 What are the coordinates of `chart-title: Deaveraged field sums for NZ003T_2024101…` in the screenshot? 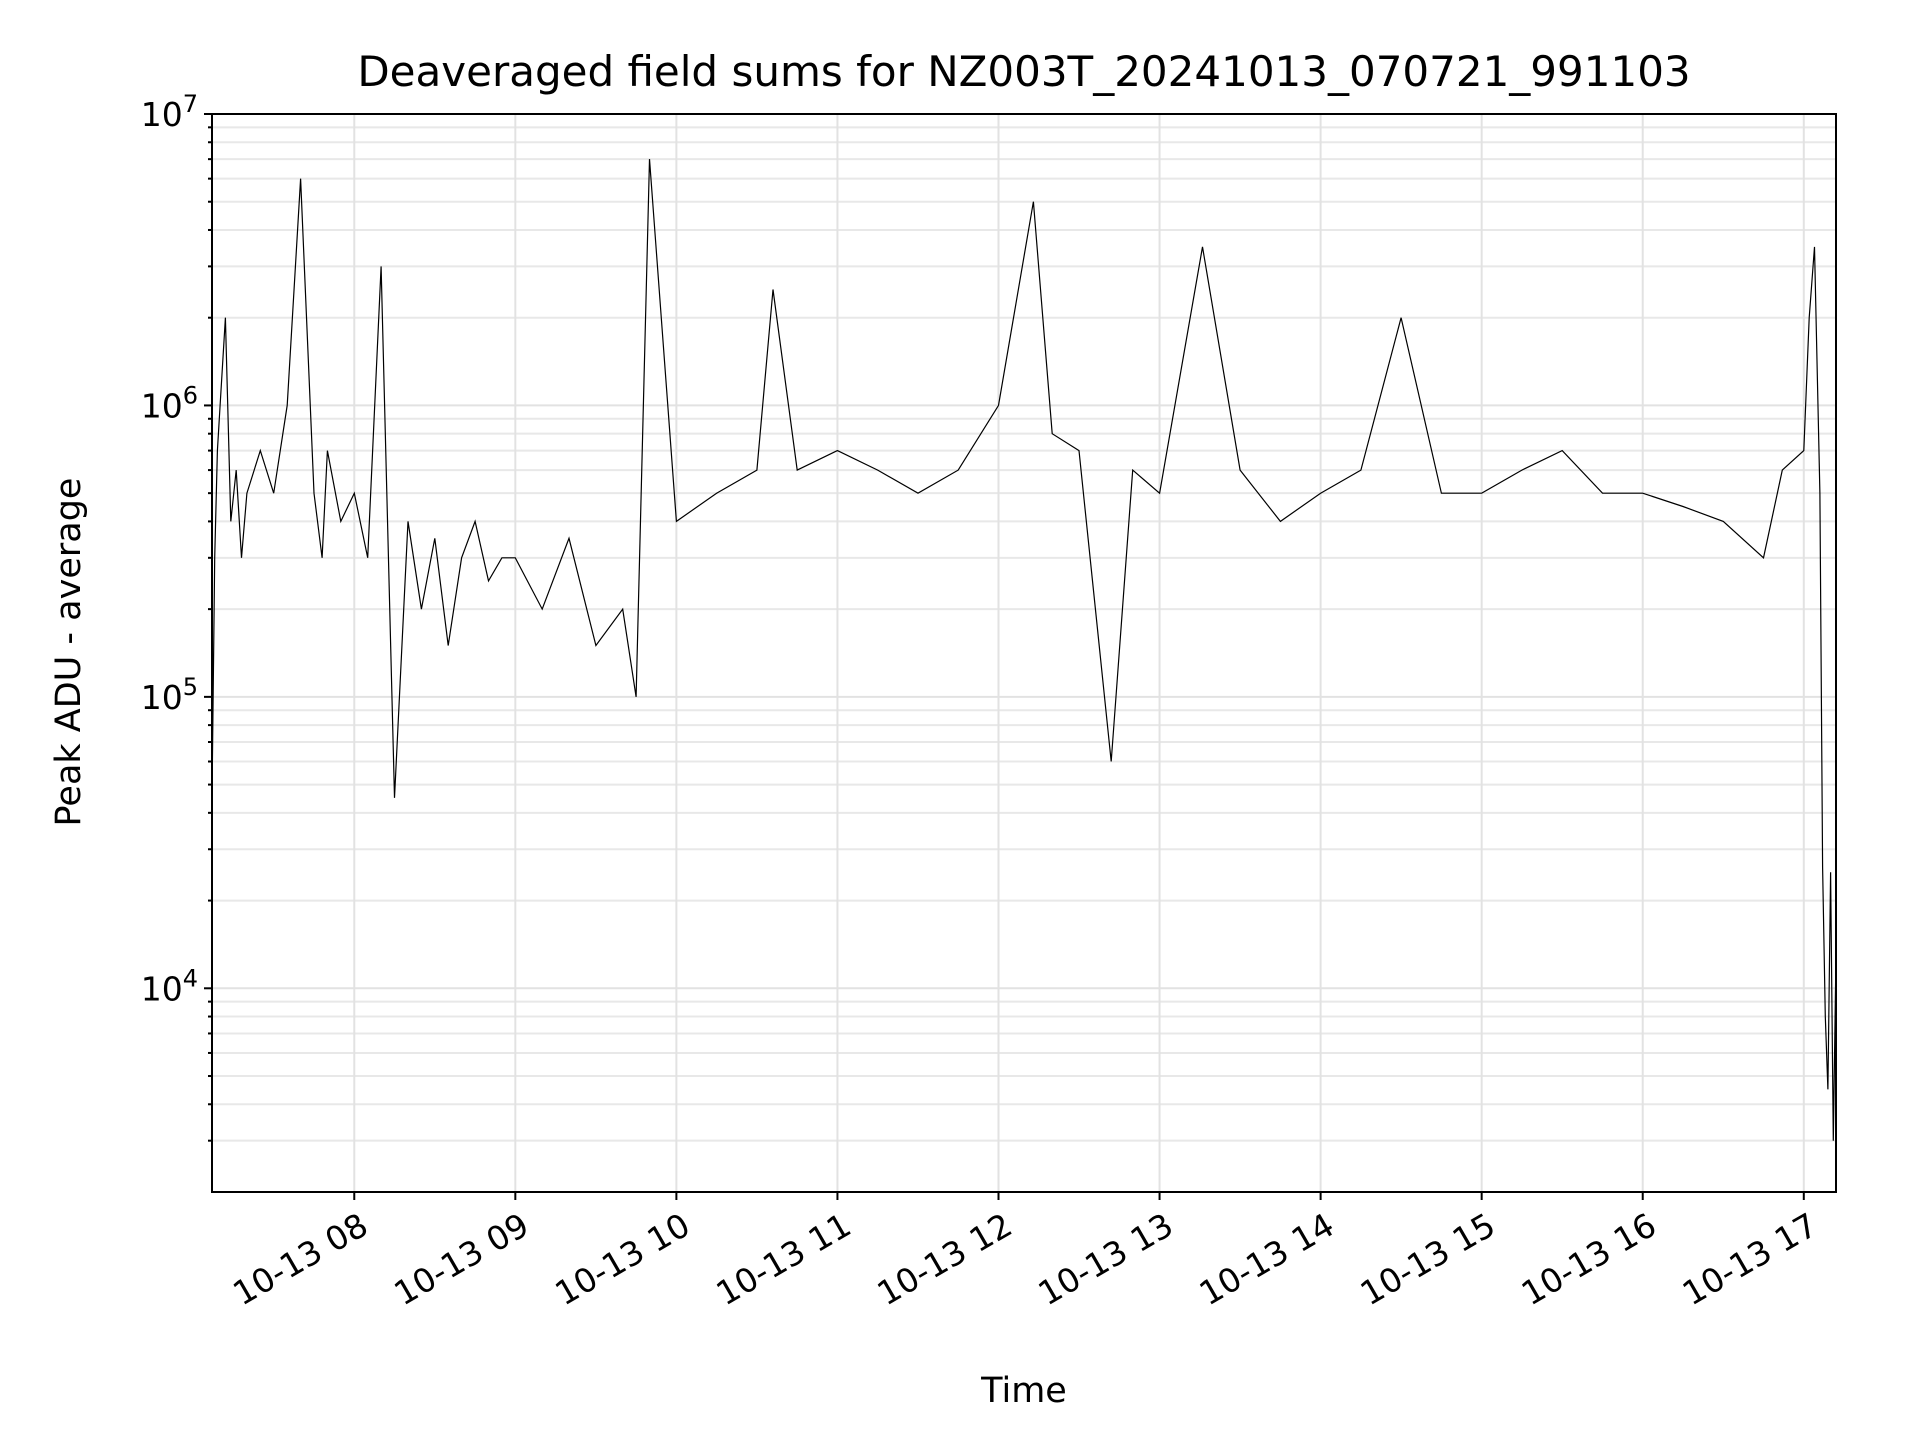 It's located at (1023, 71).